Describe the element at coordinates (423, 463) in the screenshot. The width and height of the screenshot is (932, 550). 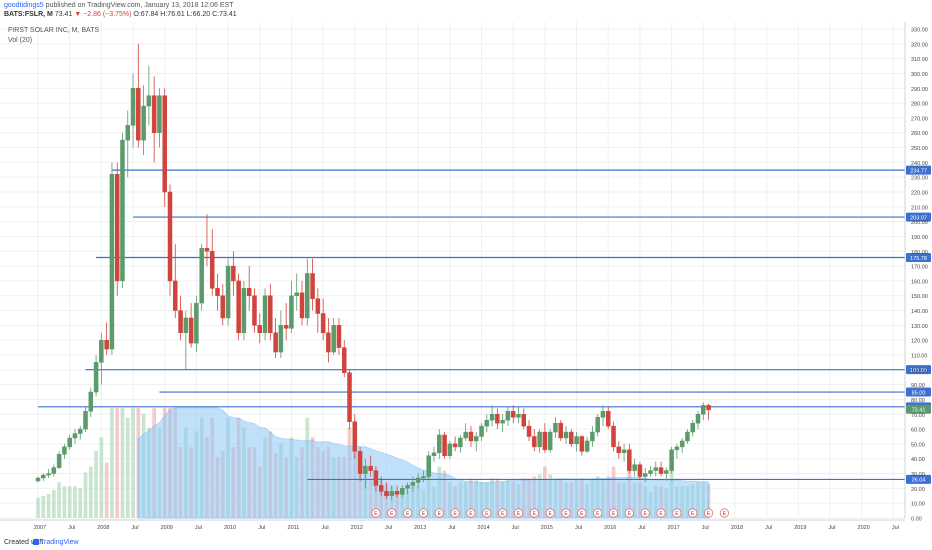
I see `volume-ma-area` at that location.